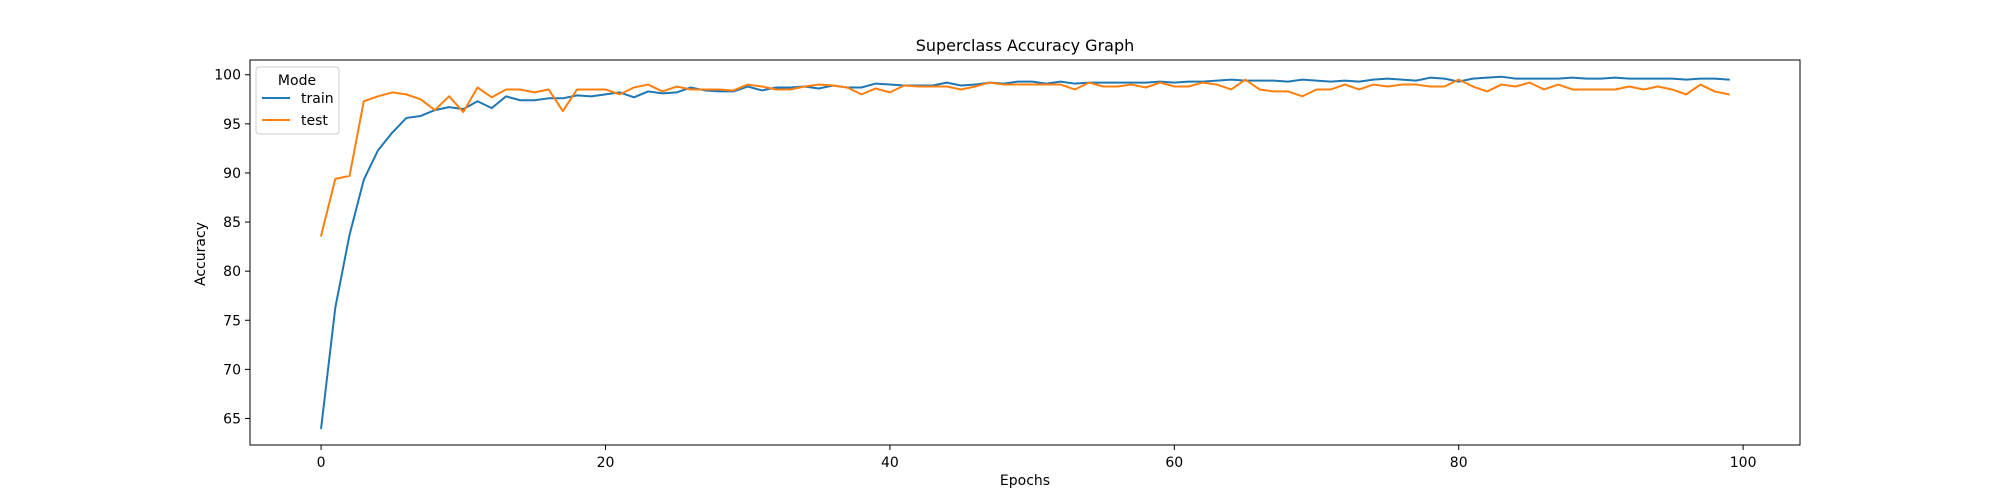  What do you see at coordinates (1037, 458) in the screenshot?
I see `x-ticks: 0 20 40 60 80 100` at bounding box center [1037, 458].